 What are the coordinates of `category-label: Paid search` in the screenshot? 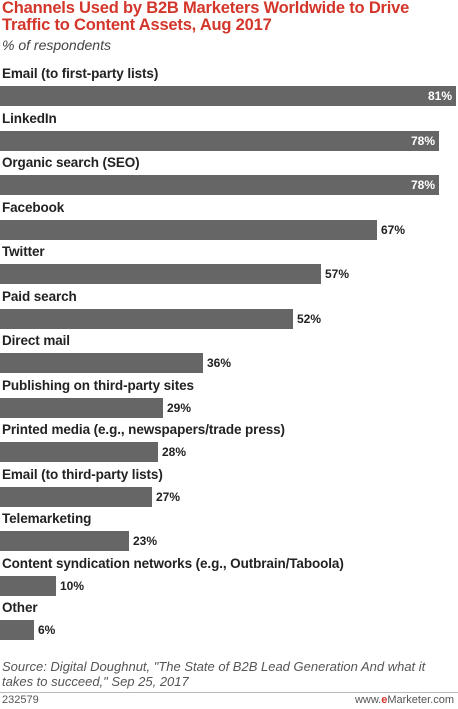 It's located at (39, 296).